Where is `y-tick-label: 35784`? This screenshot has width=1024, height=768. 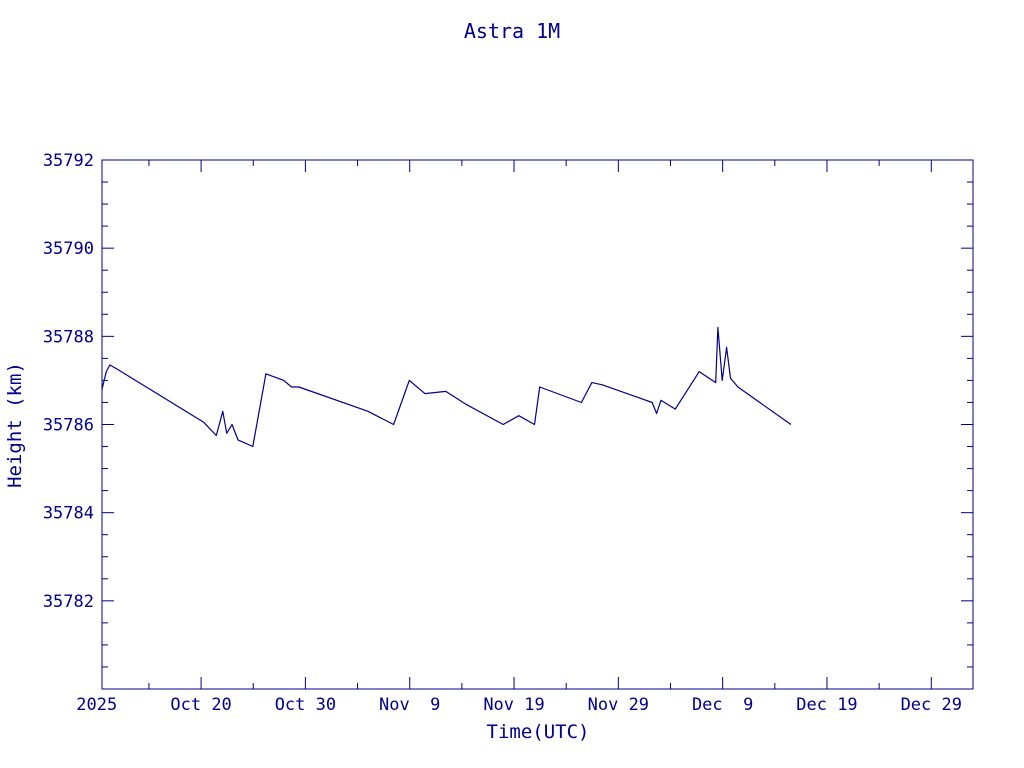 y-tick-label: 35784 is located at coordinates (68, 514).